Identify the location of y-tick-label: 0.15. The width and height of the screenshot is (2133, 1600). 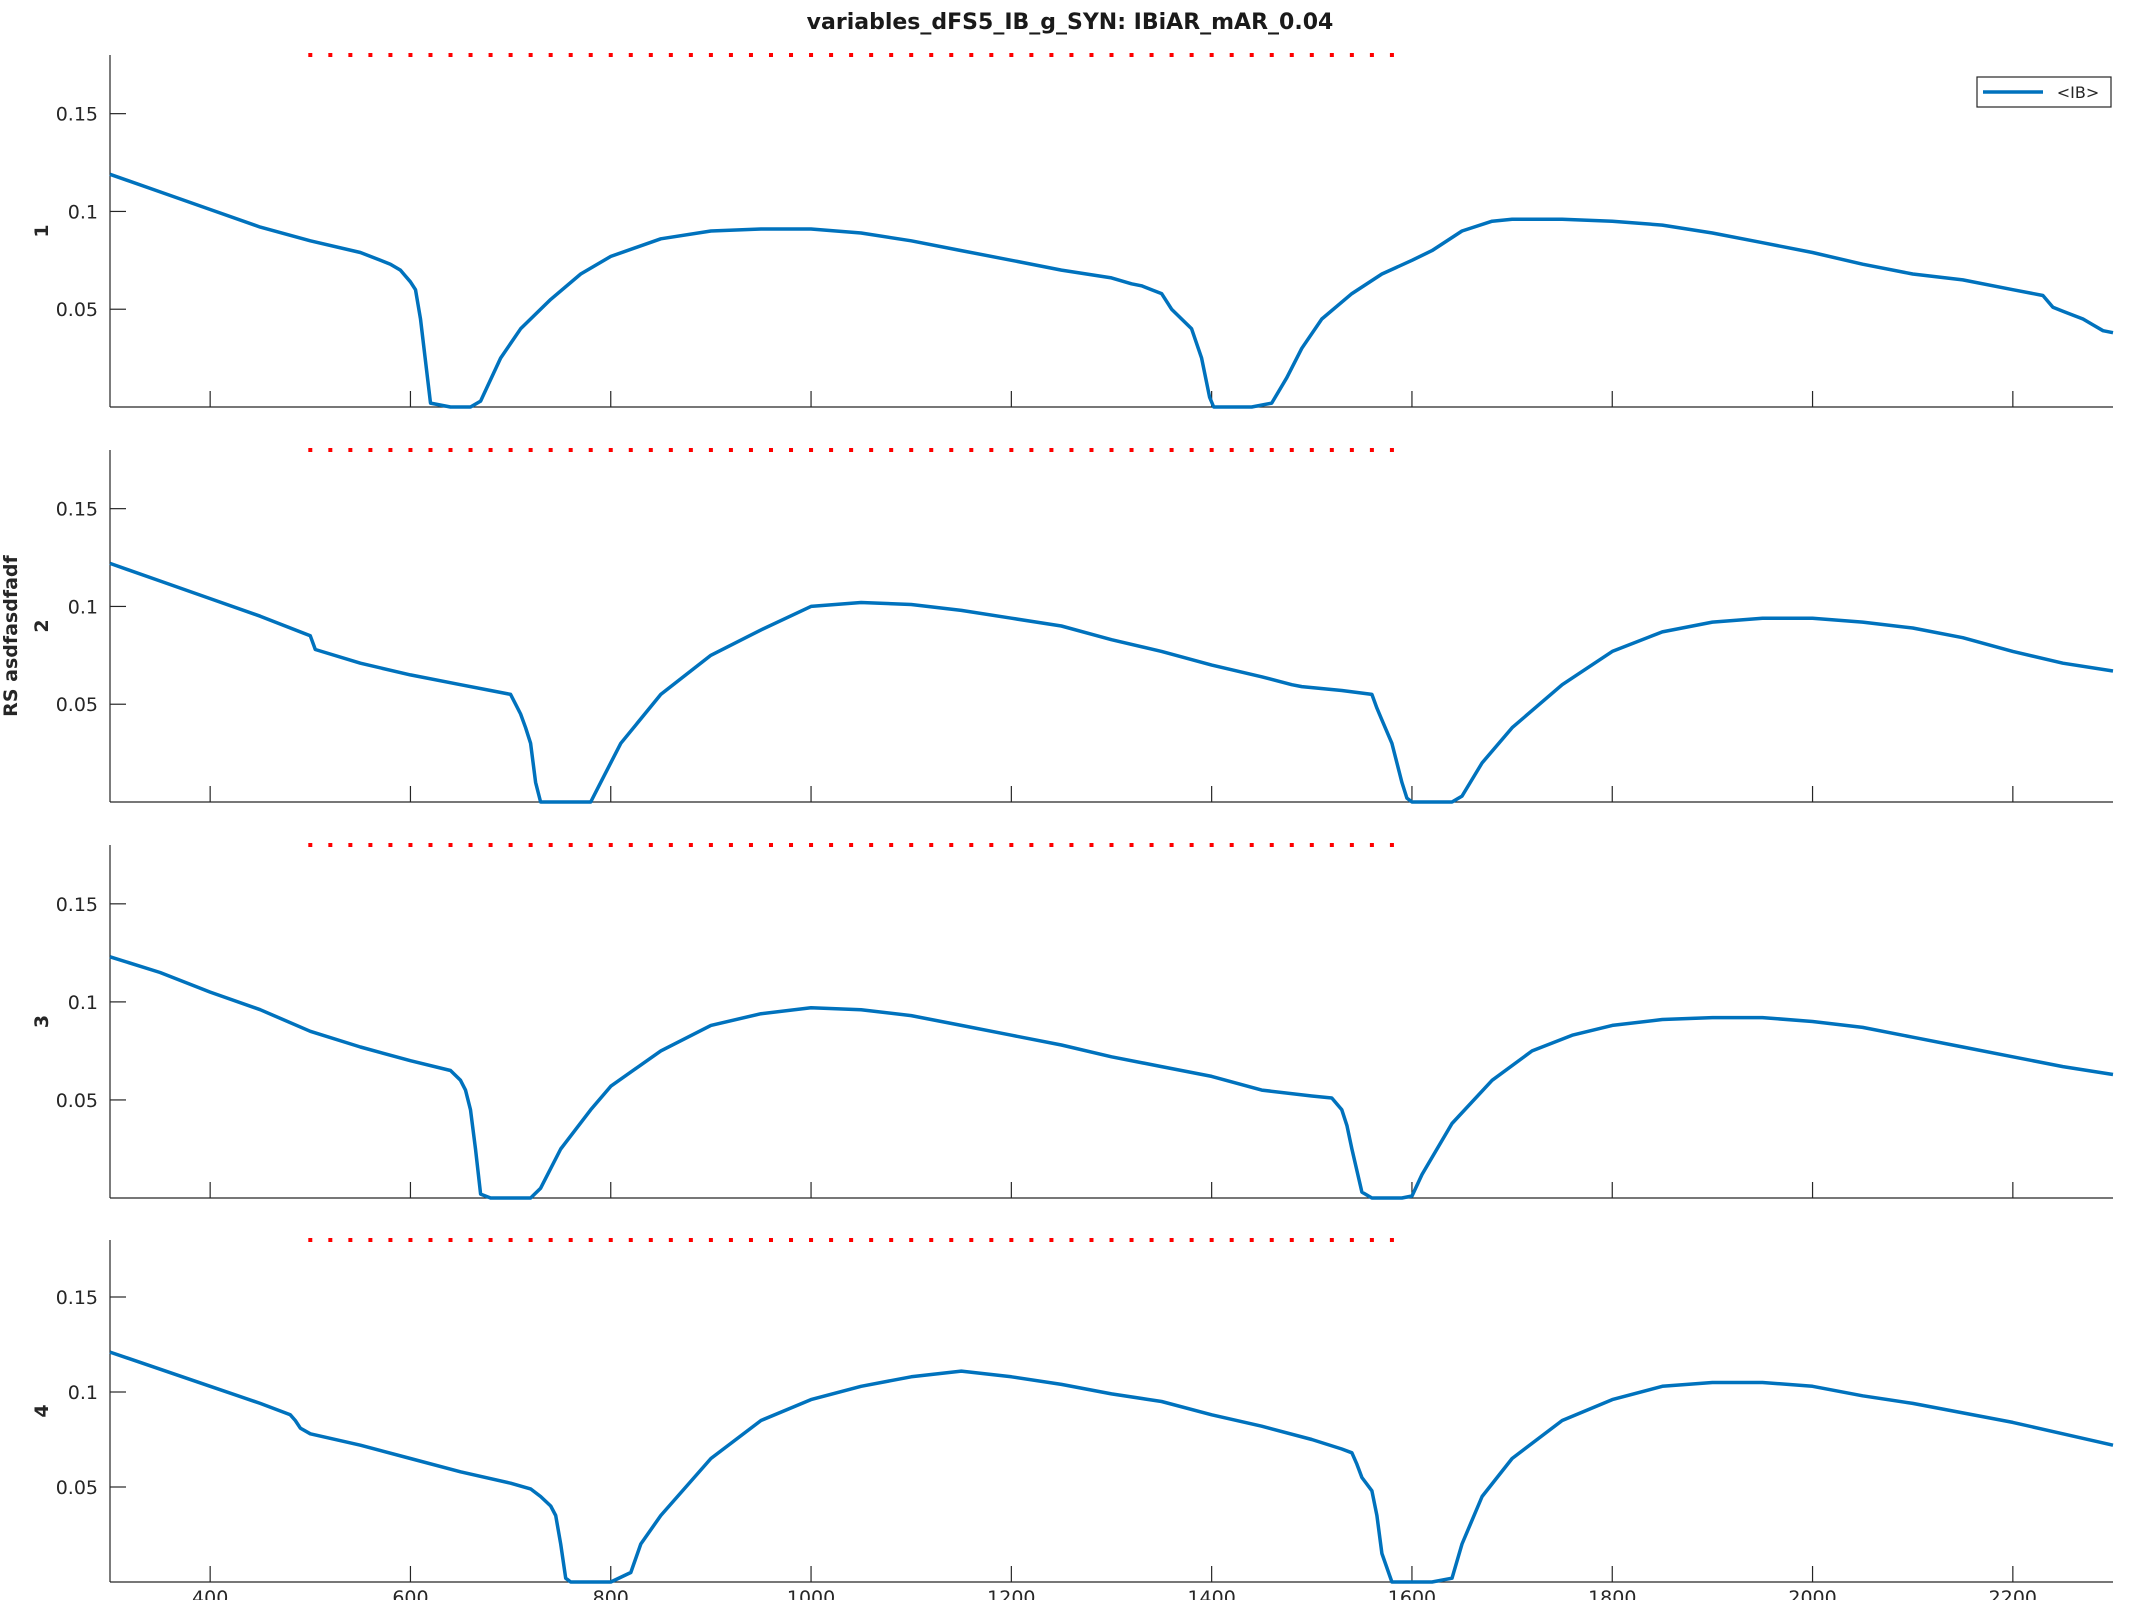
(77, 905).